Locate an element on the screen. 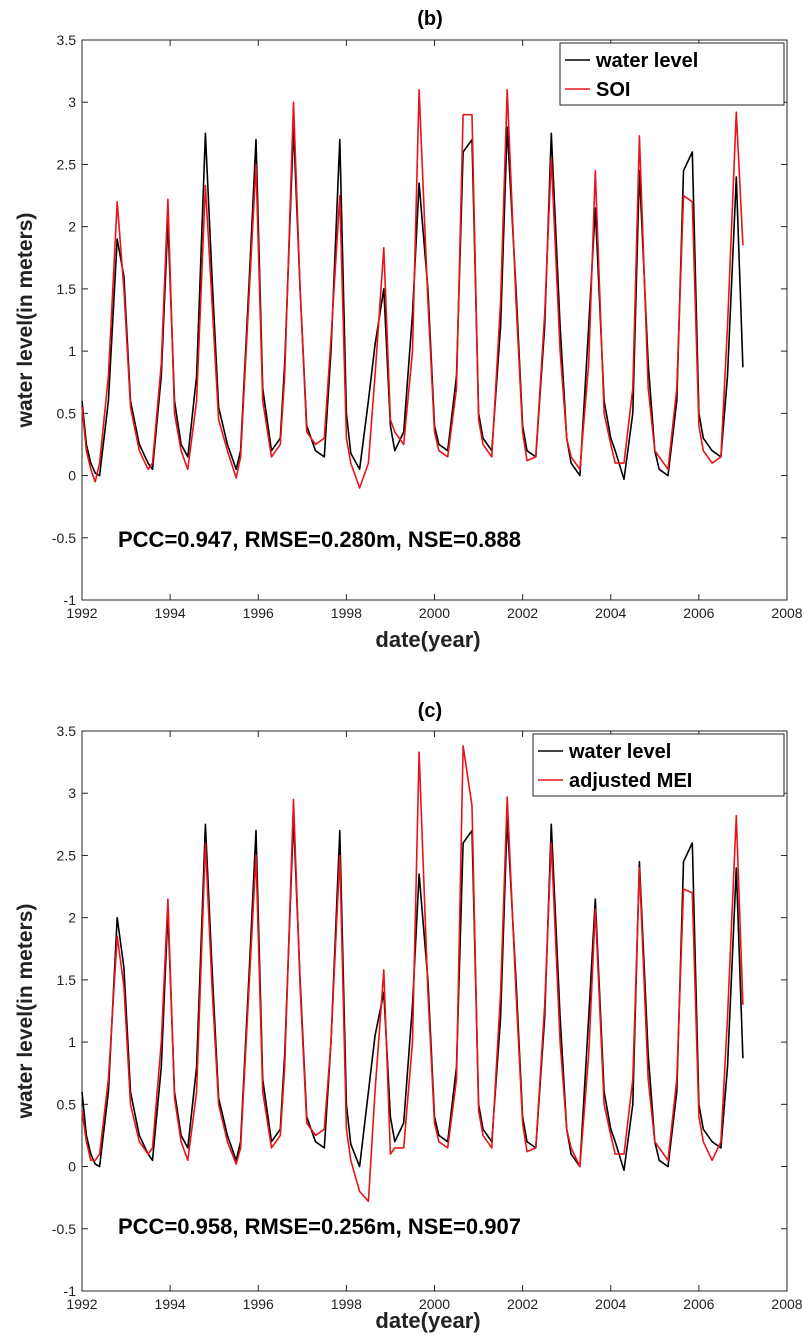 This screenshot has height=1336, width=802. chart-title: (b) is located at coordinates (430, 19).